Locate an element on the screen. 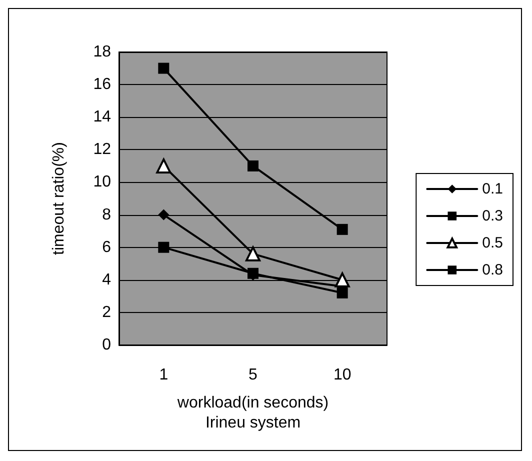 Image resolution: width=532 pixels, height=461 pixels. legend-label: 0.1 is located at coordinates (493, 189).